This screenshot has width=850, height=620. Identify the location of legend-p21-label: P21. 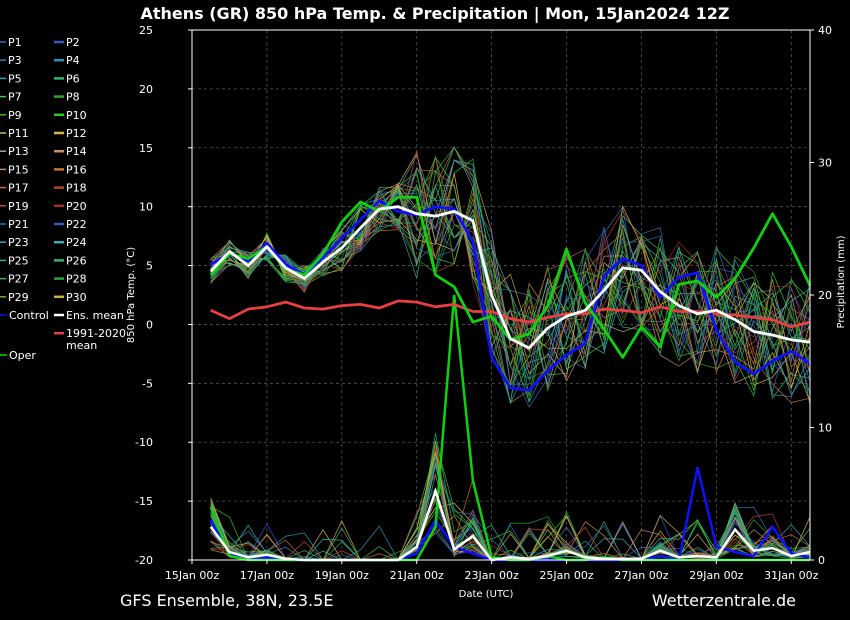
(18, 224).